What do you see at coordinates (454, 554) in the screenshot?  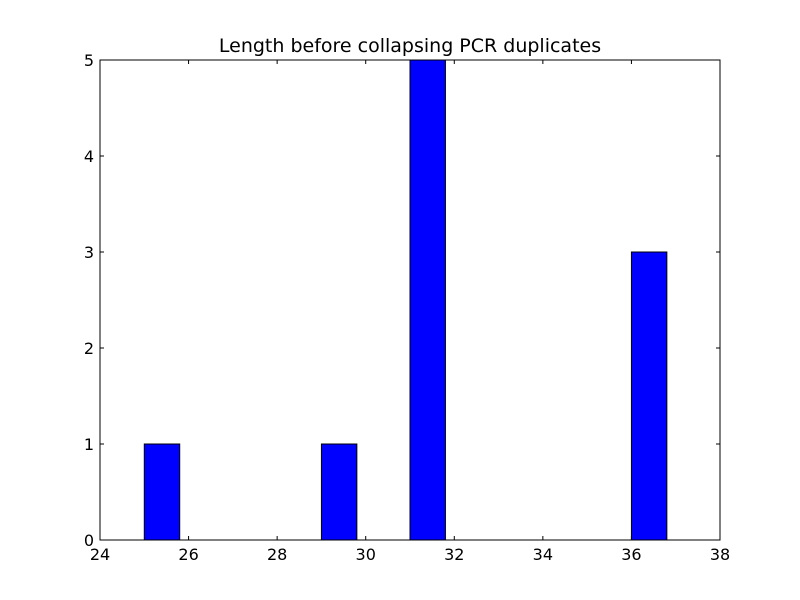 I see `x-tick-label-4: 32` at bounding box center [454, 554].